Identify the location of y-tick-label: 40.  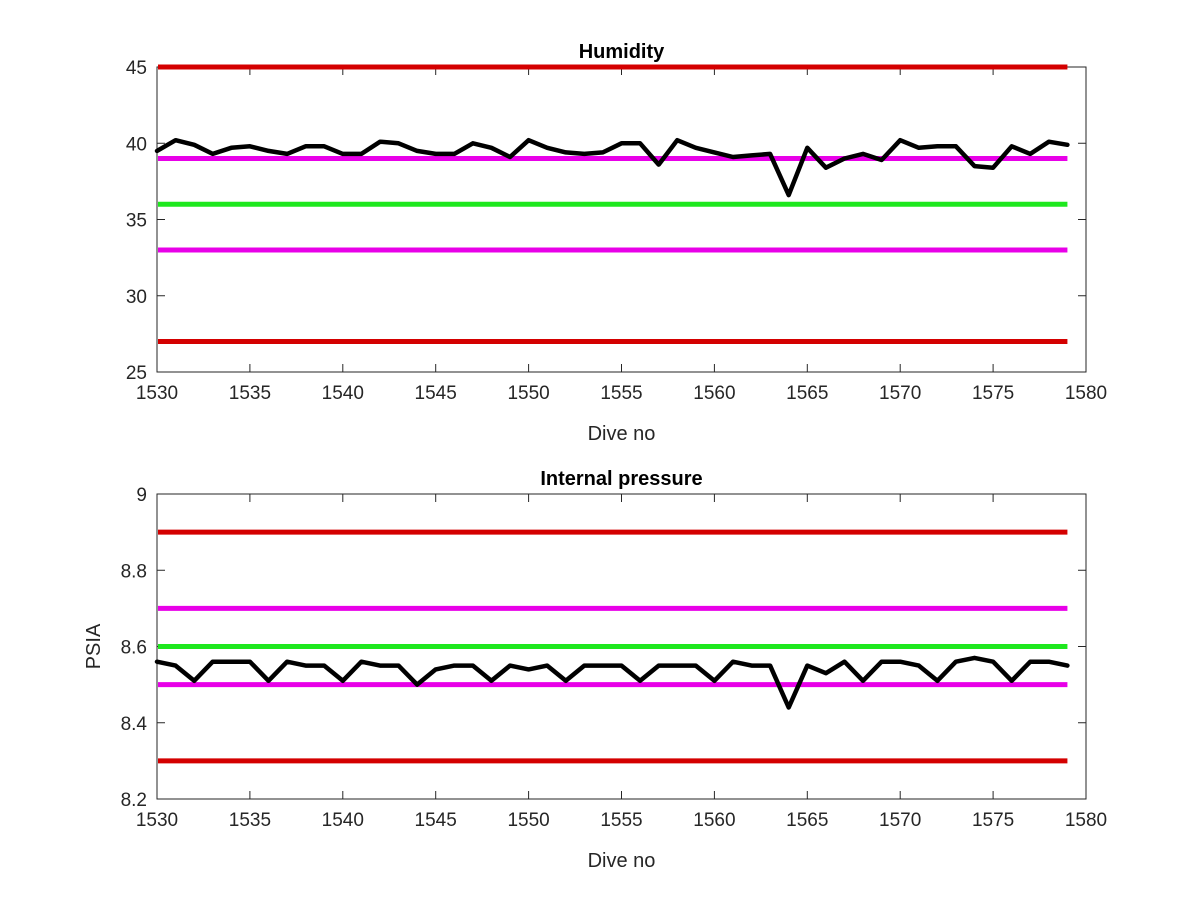
(136, 144).